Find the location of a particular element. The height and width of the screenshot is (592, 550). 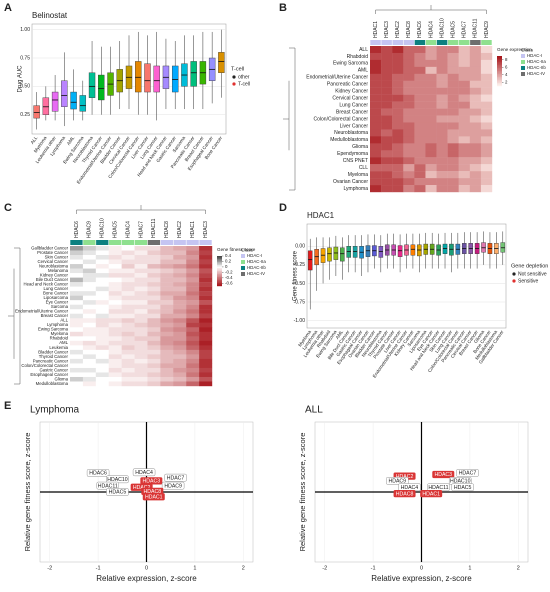

x-tick-label: -2 is located at coordinates (49, 568).